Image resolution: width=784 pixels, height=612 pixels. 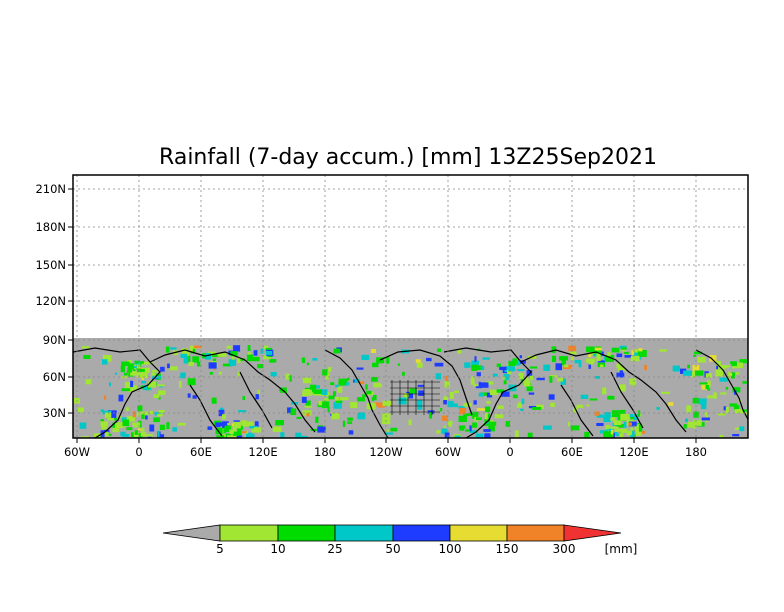 What do you see at coordinates (721, 385) in the screenshot?
I see `coastline` at bounding box center [721, 385].